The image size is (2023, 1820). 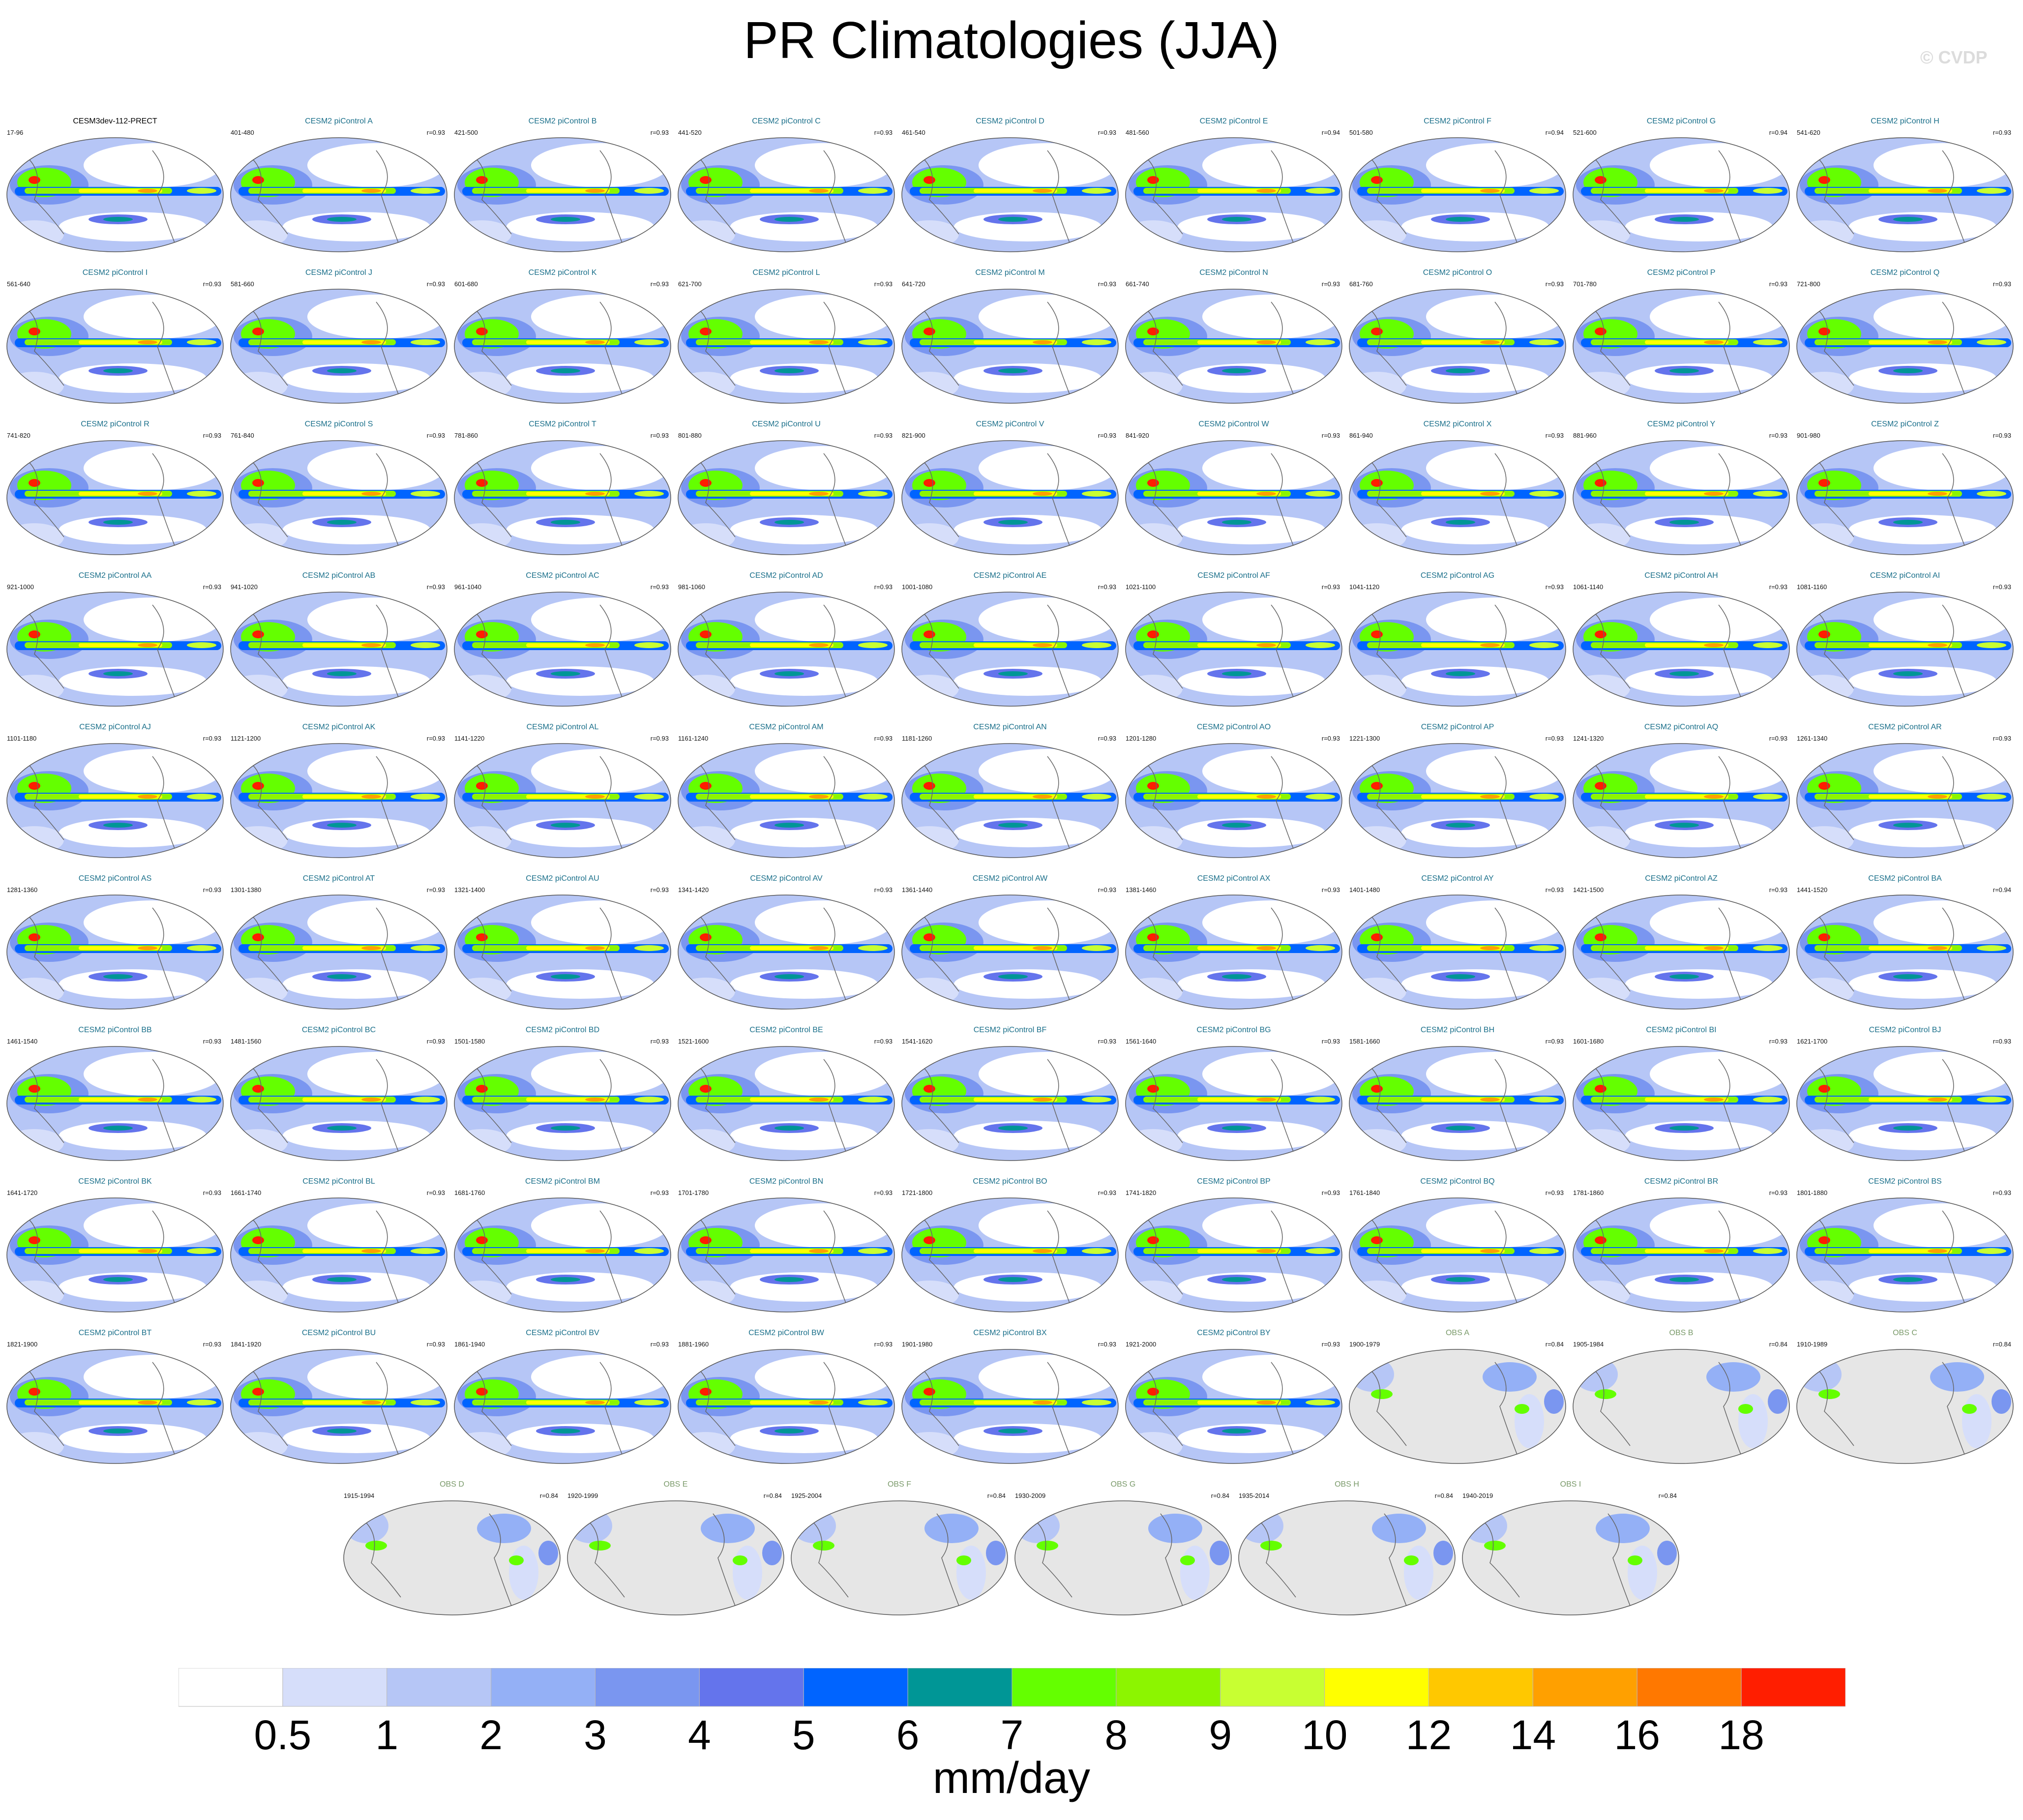 I want to click on map-panel: CESM2 piControl BM 1681-1760 r=0.93, so click(x=562, y=1248).